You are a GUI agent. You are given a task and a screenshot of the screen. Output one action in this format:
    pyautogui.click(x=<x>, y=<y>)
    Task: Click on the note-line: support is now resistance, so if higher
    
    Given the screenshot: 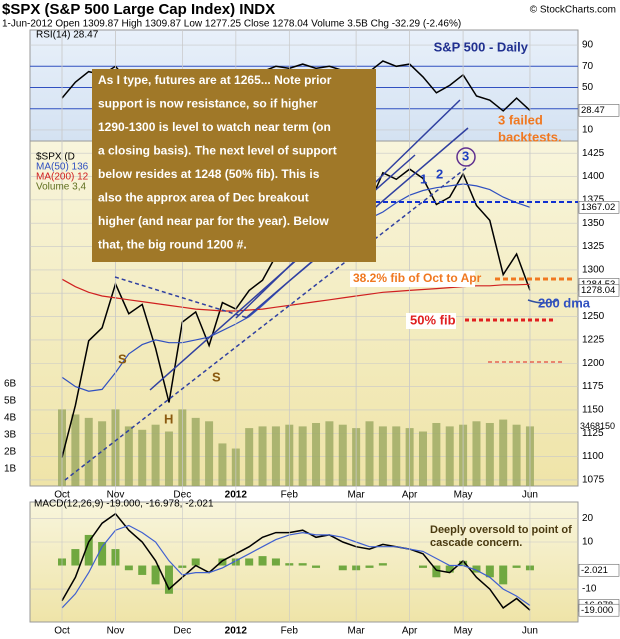 What is the action you would take?
    pyautogui.click(x=208, y=104)
    